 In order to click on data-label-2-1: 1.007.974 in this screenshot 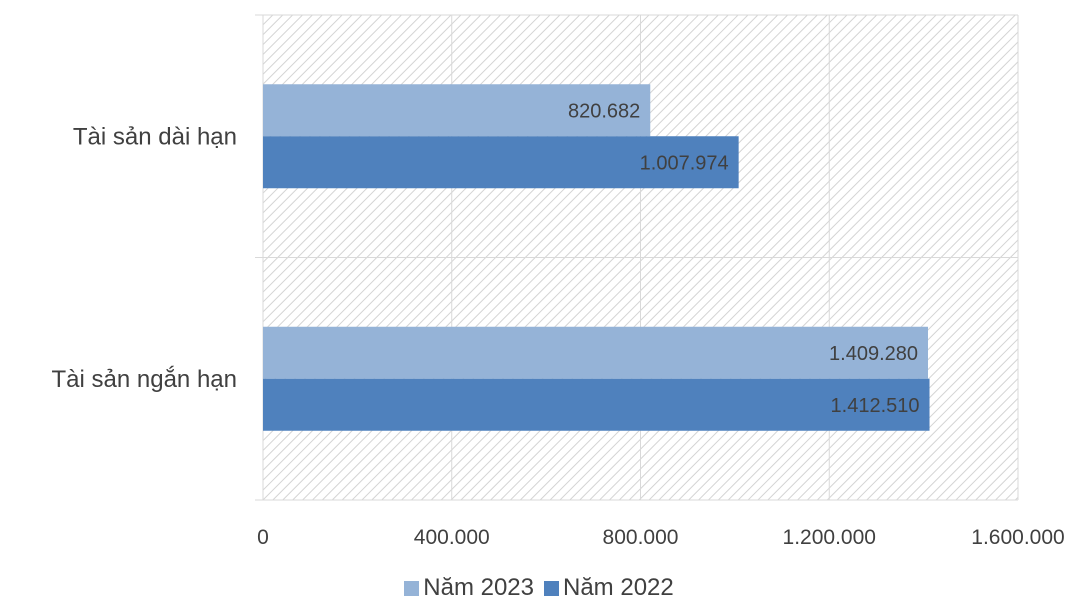, I will do `click(684, 163)`.